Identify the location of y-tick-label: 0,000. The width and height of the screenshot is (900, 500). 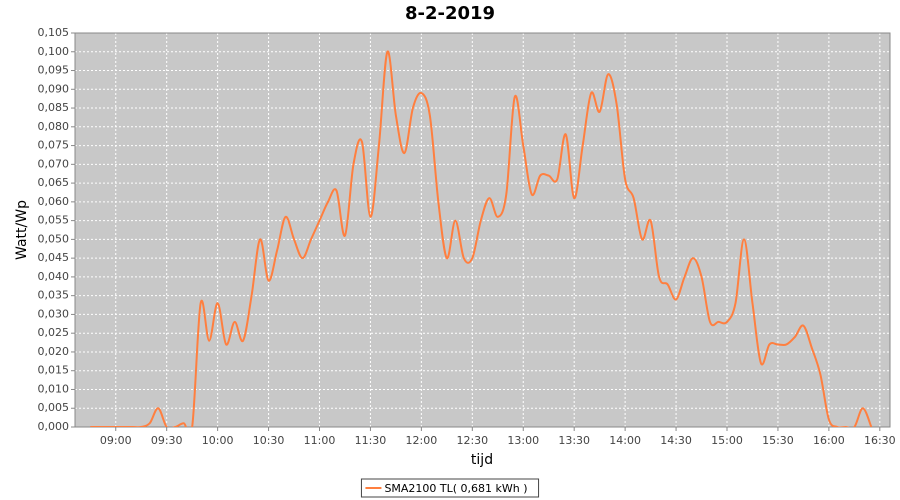
(54, 426).